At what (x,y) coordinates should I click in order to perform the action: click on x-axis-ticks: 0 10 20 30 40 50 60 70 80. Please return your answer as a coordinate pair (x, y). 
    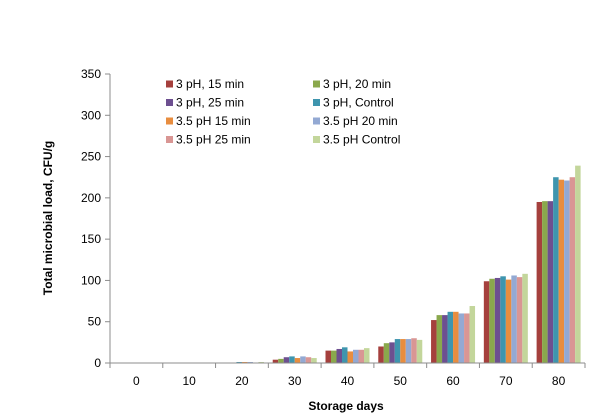
    Looking at the image, I should click on (347, 375).